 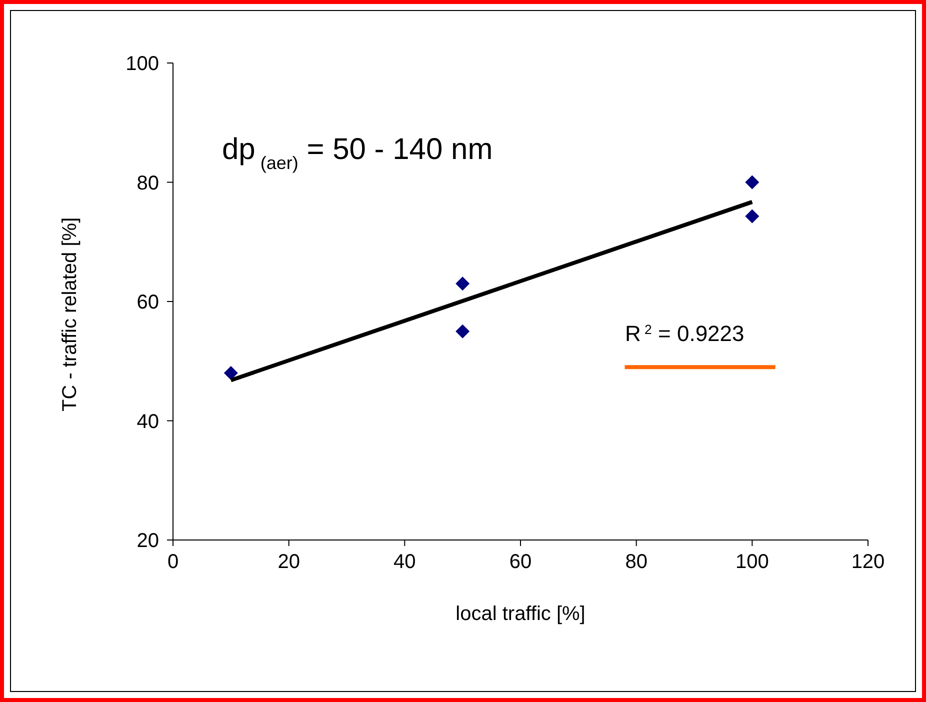 I want to click on x-tick-label: 60, so click(x=520, y=562).